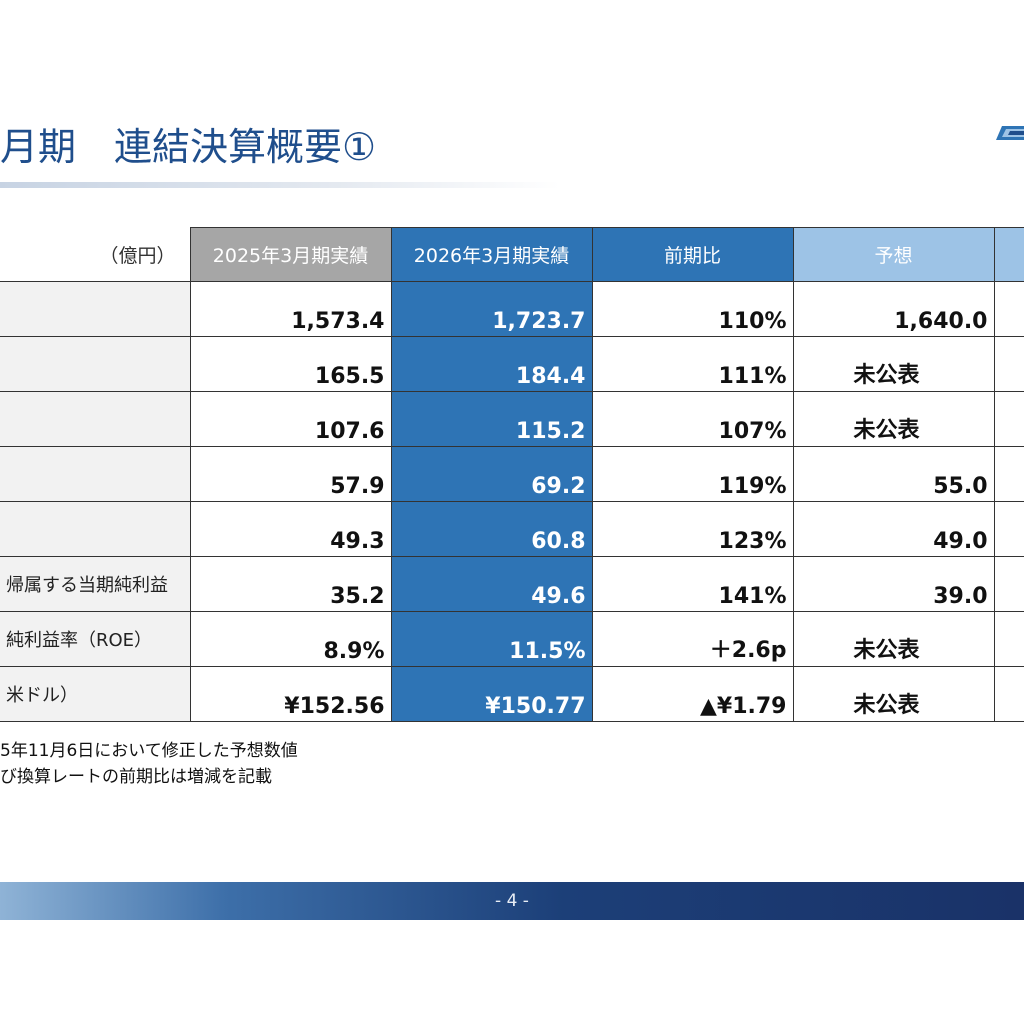 The image size is (1024, 1024). I want to click on cell-forecast: 55.0, so click(893, 474).